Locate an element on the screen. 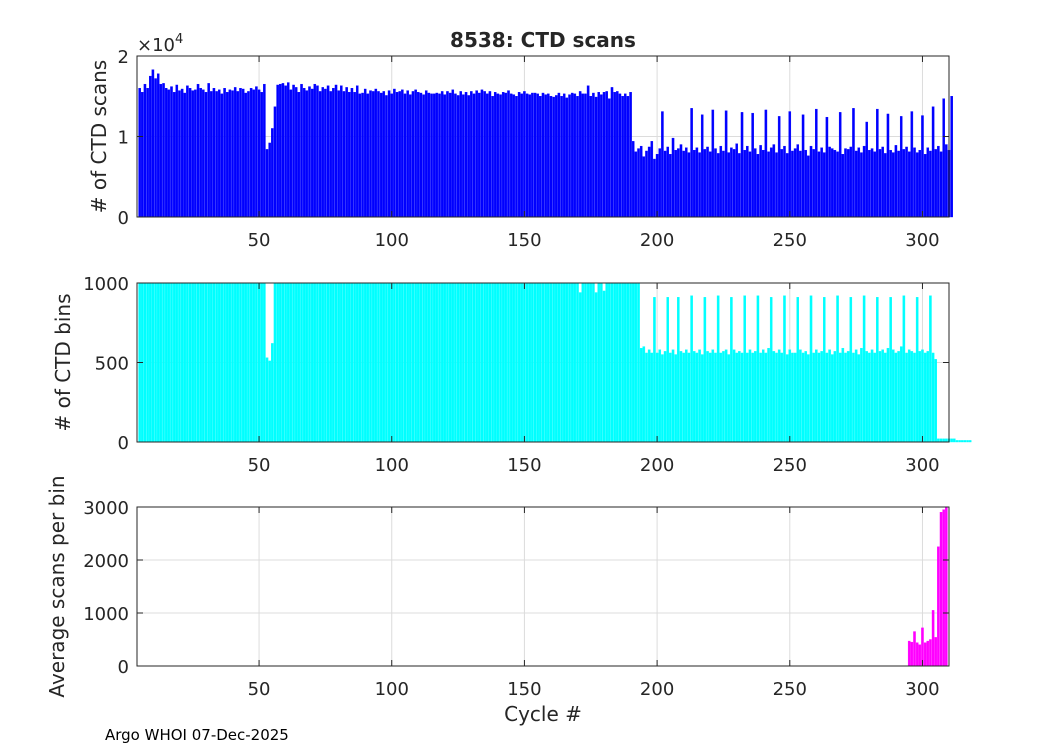 This screenshot has width=1050, height=750. footer-credit: Argo WHOI 07-Dec-2025 is located at coordinates (197, 735).